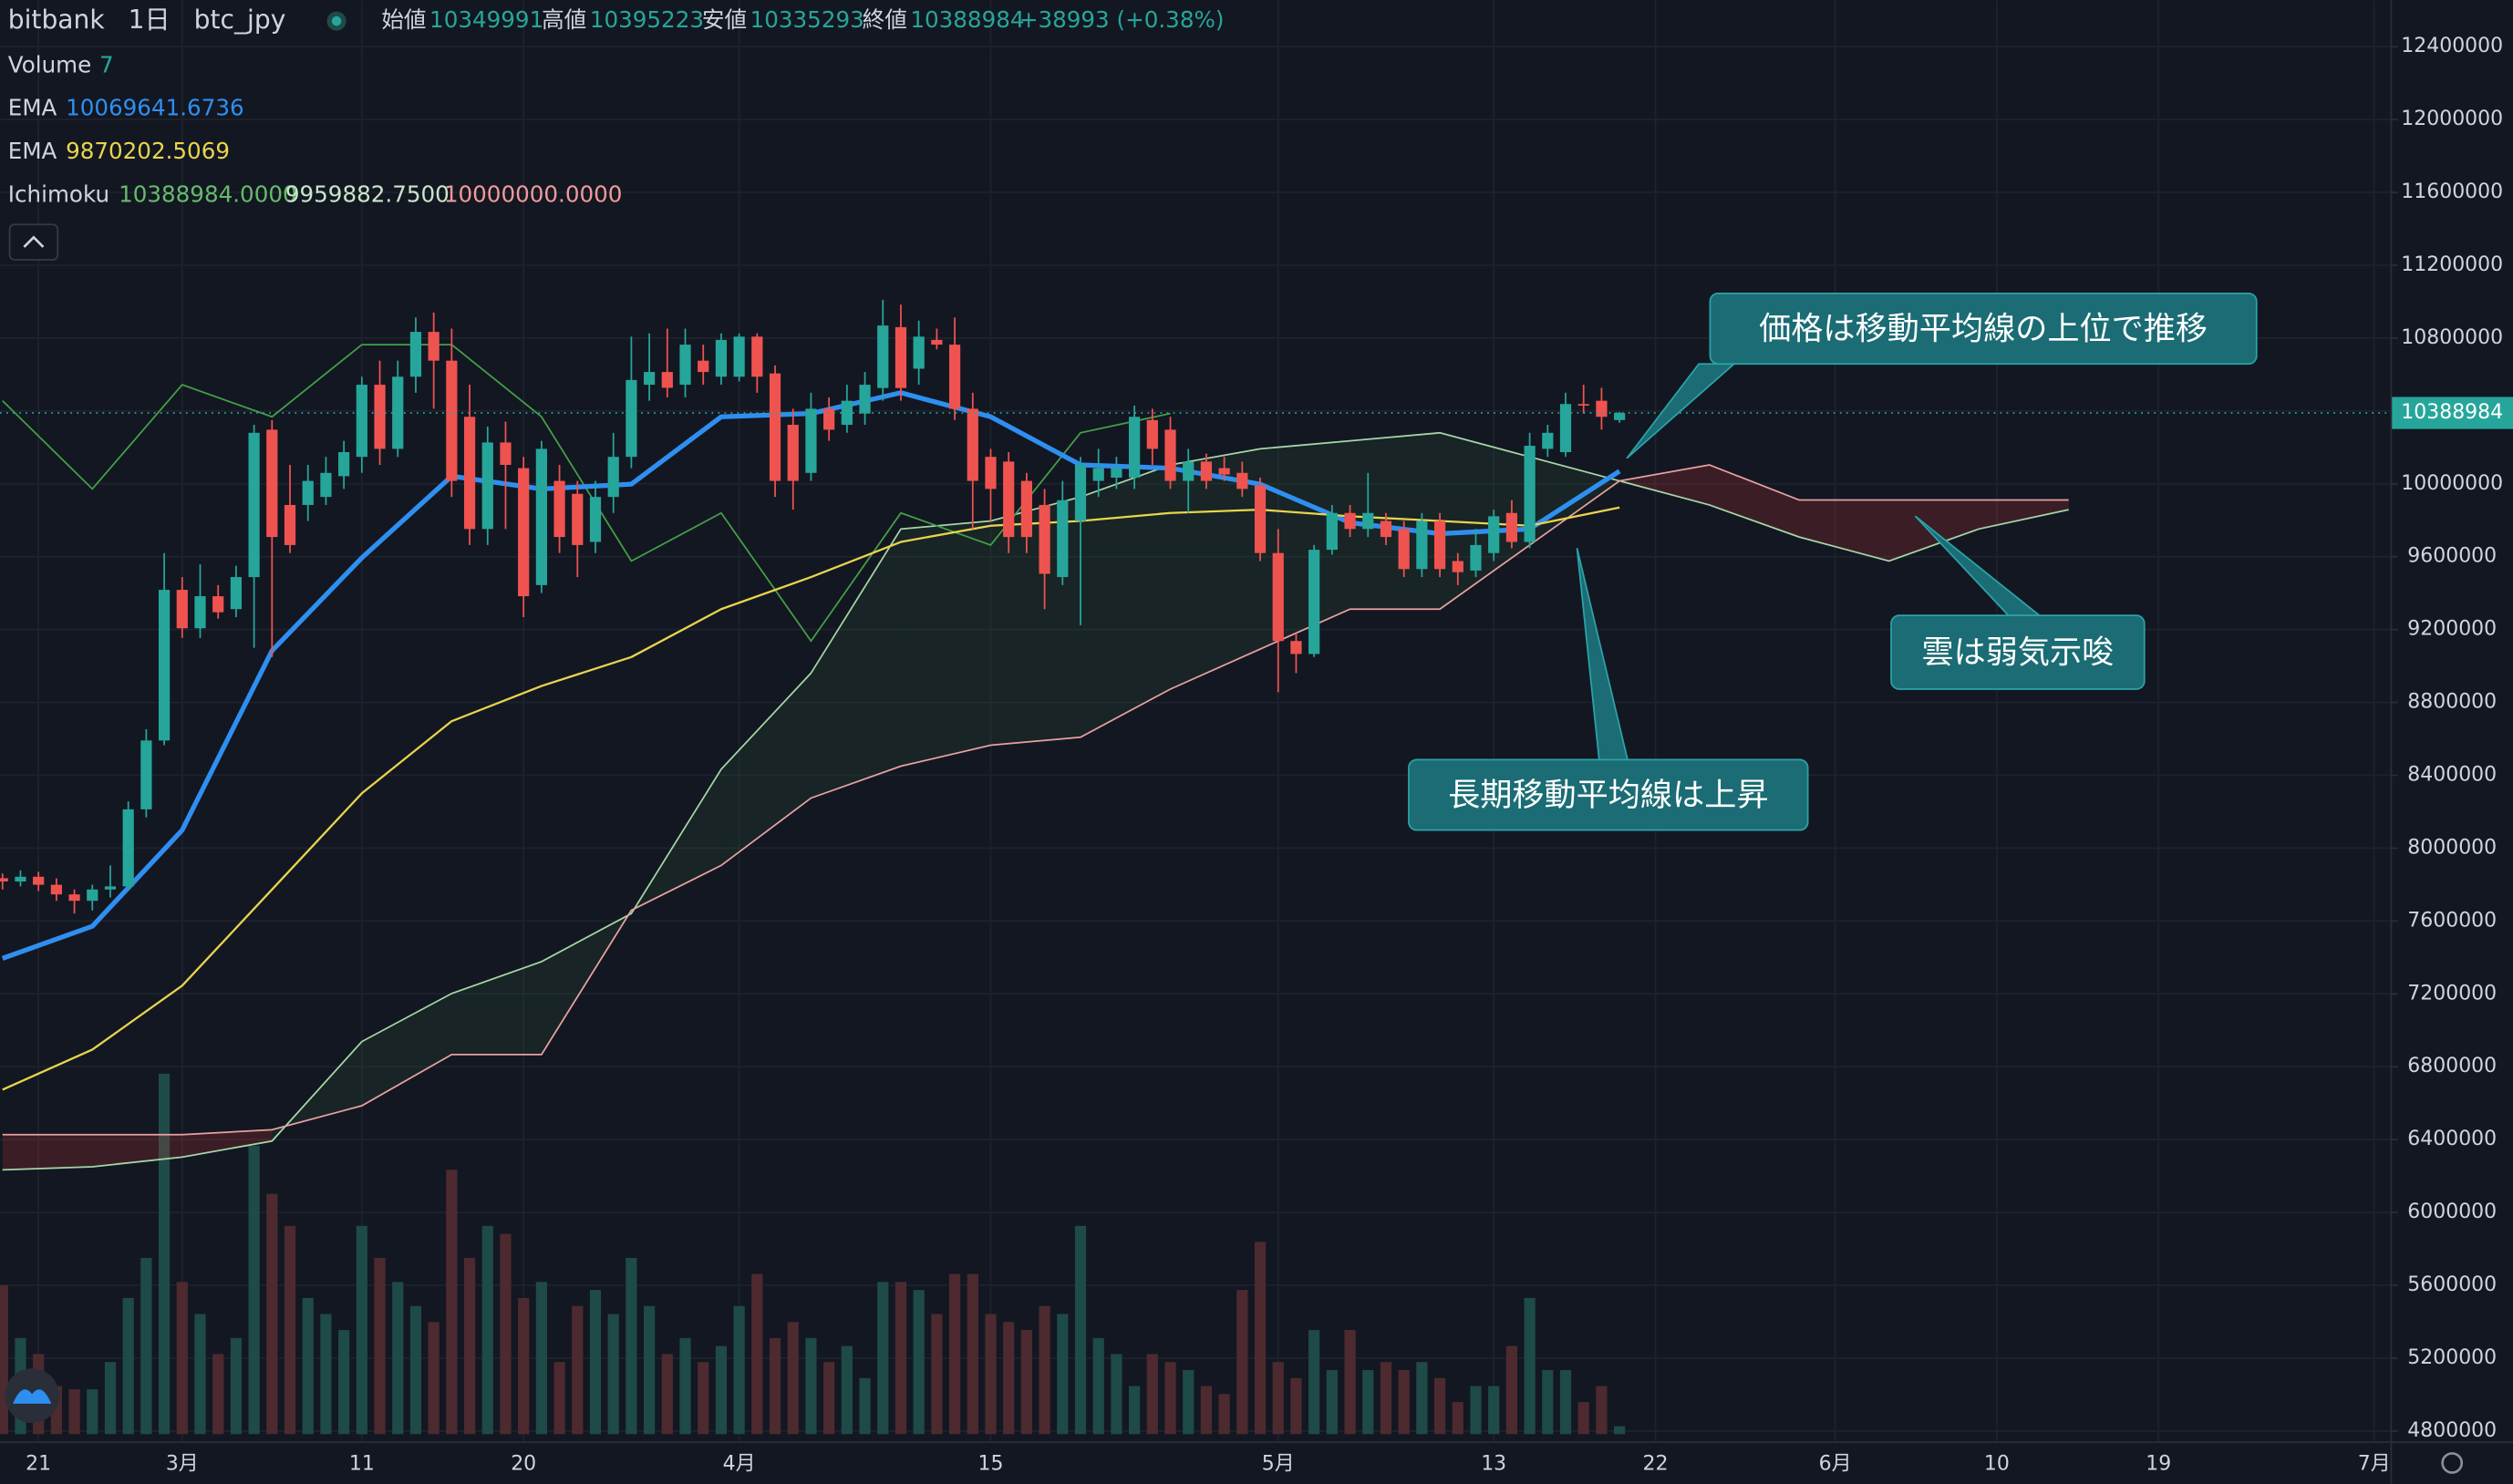 This screenshot has width=2513, height=1484. Describe the element at coordinates (1493, 1464) in the screenshot. I see `x-tick-label: 13` at that location.